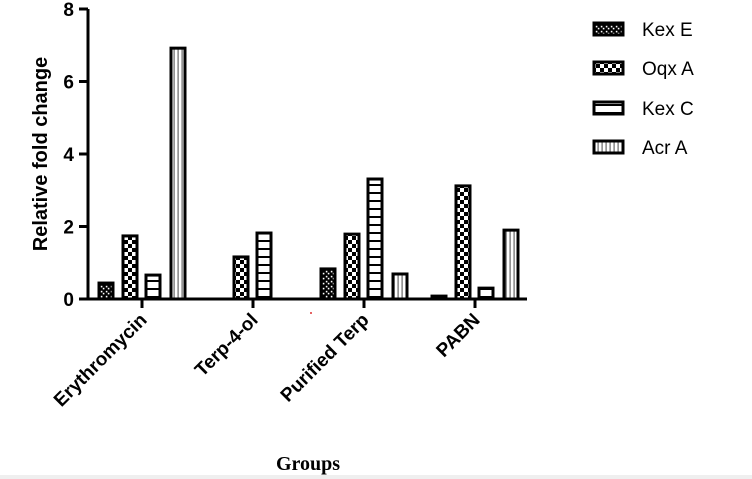  What do you see at coordinates (178, 173) in the screenshot?
I see `bar-acr-a-erythromycin` at bounding box center [178, 173].